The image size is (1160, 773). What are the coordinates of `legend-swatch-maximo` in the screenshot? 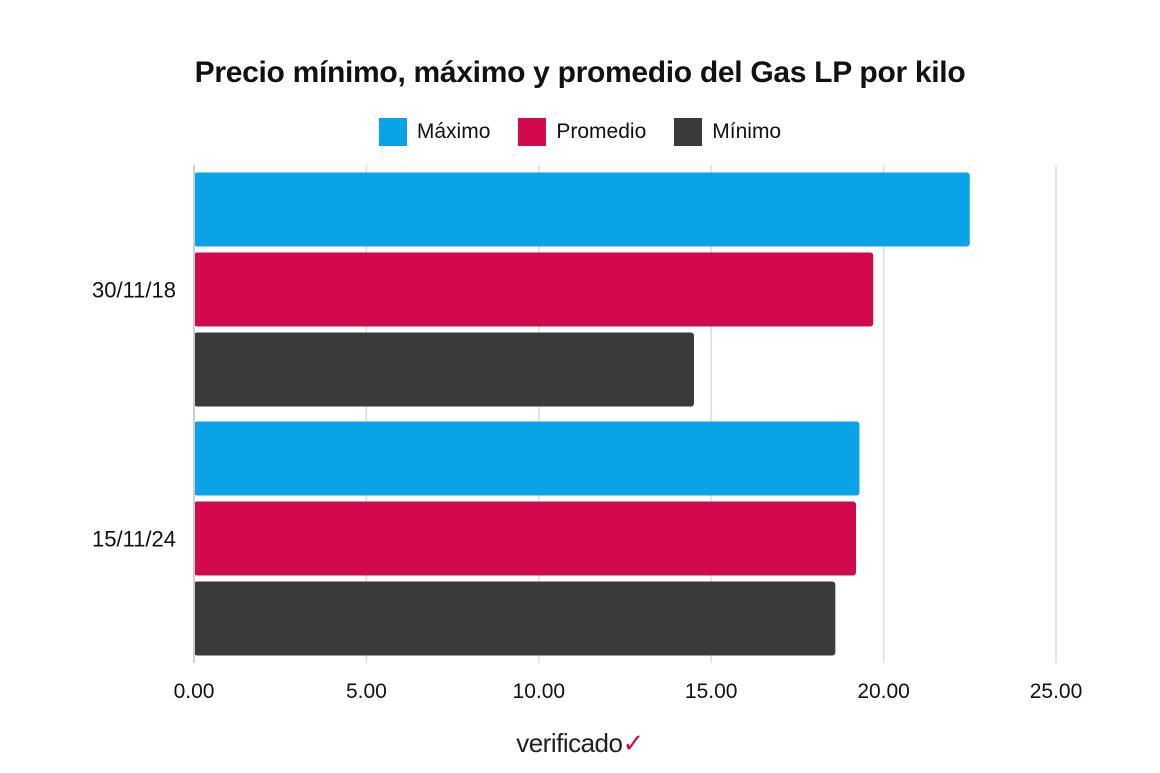 It's located at (392, 132).